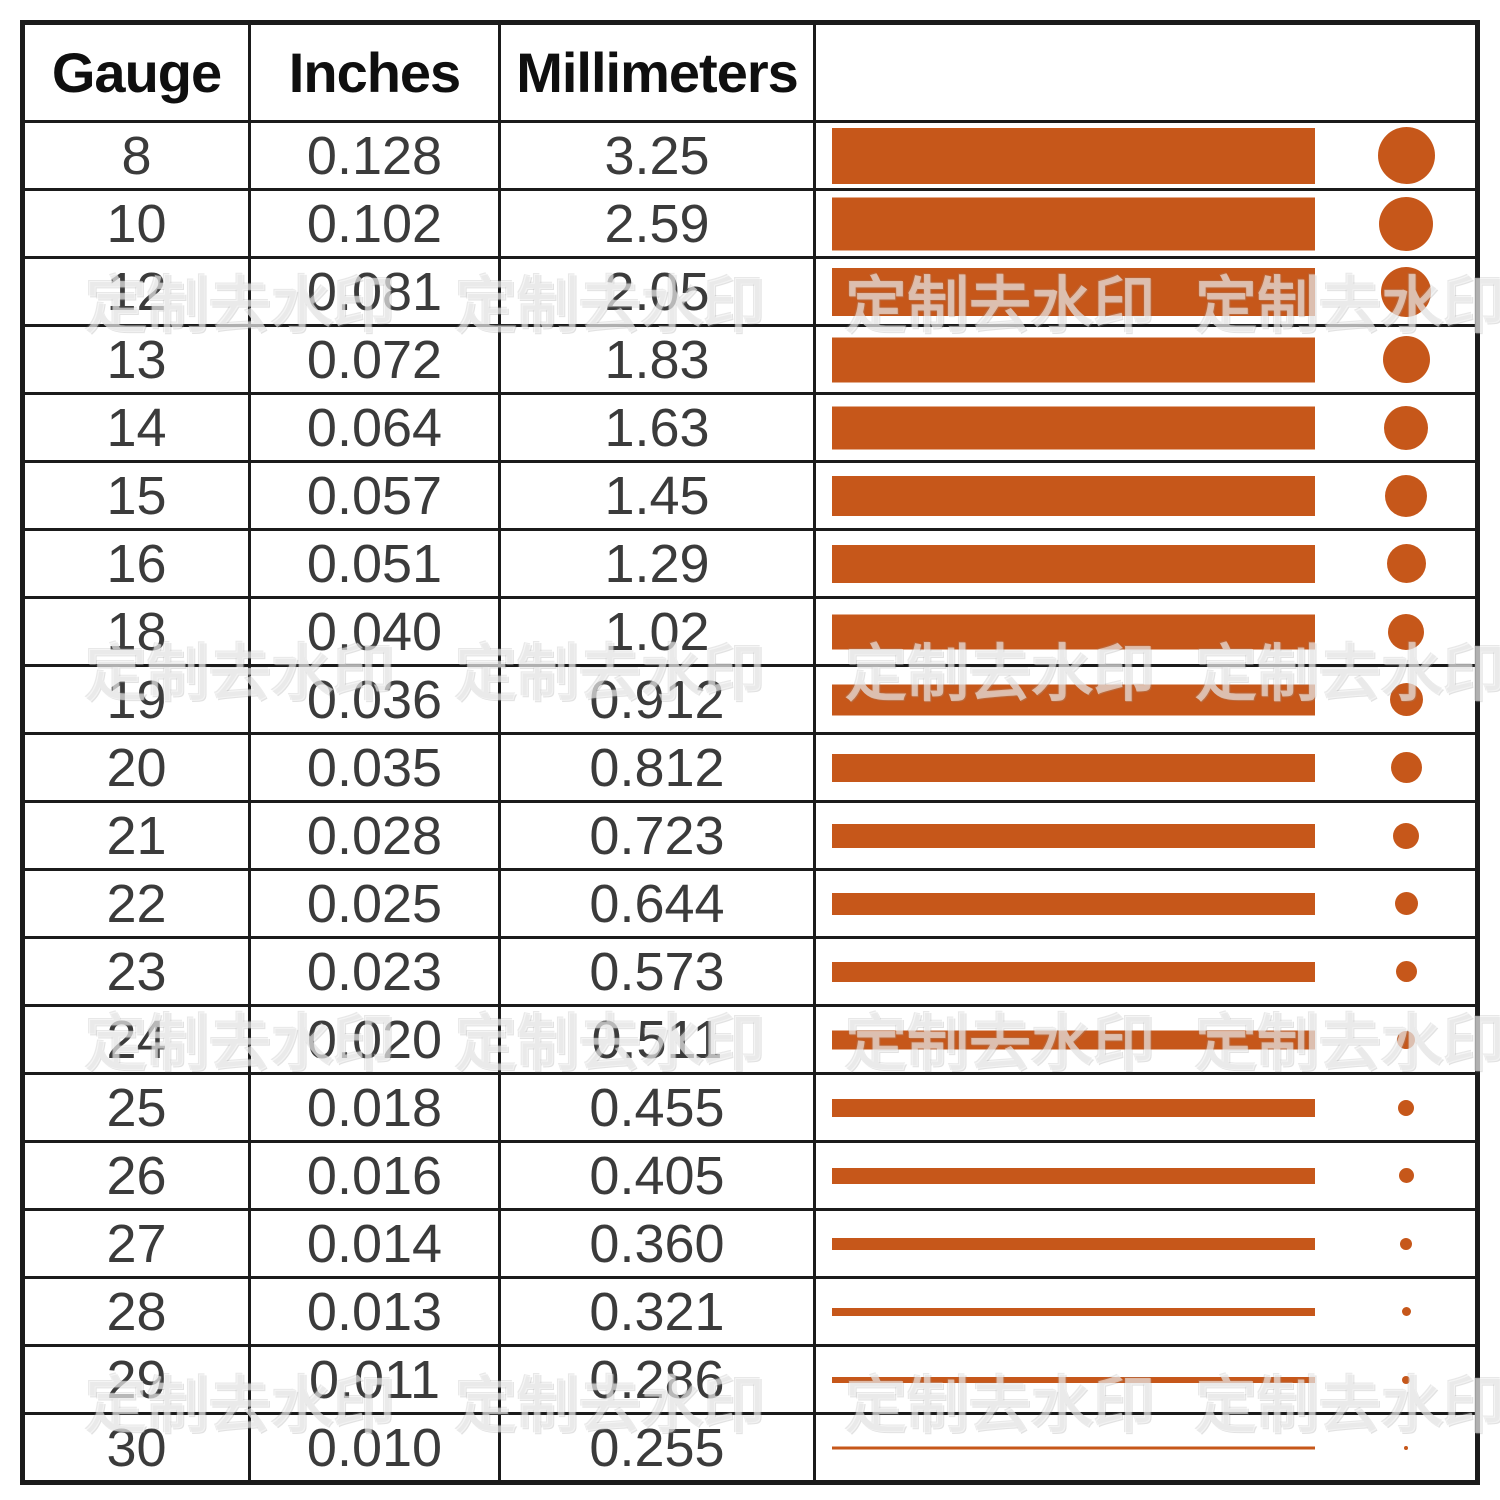 The image size is (1500, 1500). What do you see at coordinates (373, 835) in the screenshot?
I see `inches-value: 0.028` at bounding box center [373, 835].